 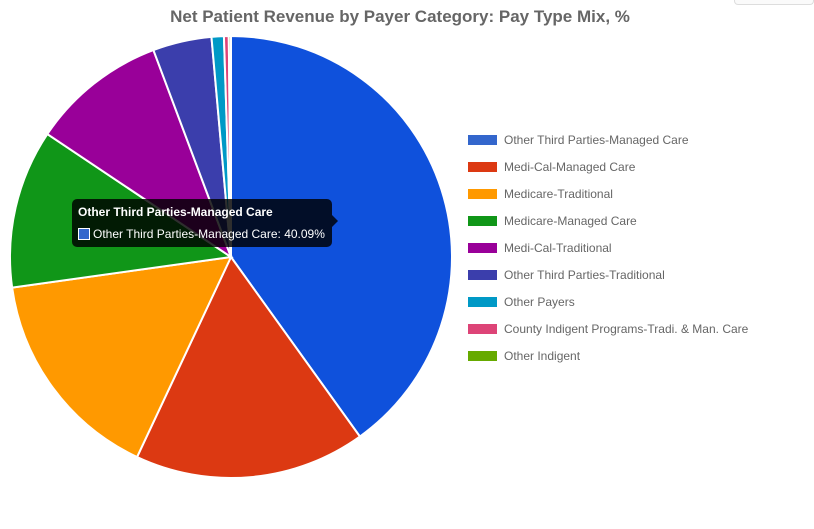 What do you see at coordinates (558, 193) in the screenshot?
I see `legend-label: Medicare-Traditional` at bounding box center [558, 193].